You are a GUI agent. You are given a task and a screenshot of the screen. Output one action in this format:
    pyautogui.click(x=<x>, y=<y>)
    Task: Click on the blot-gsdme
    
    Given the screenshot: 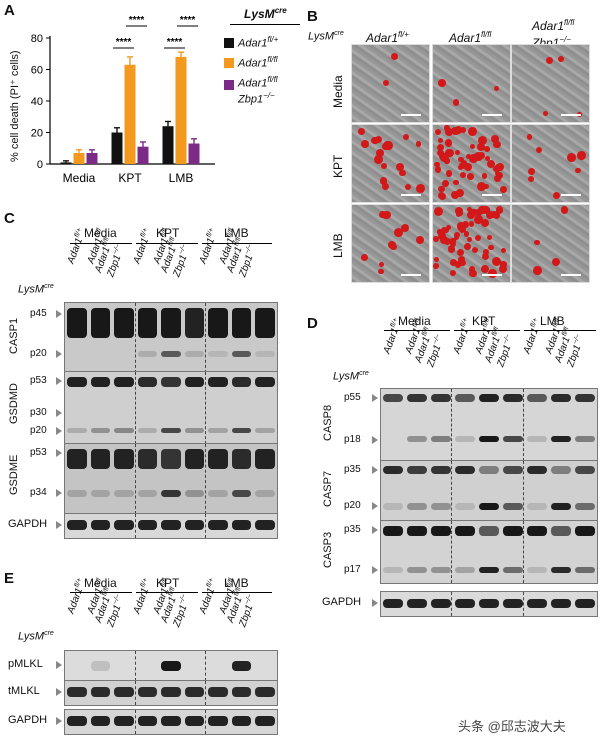 What is the action you would take?
    pyautogui.click(x=171, y=479)
    